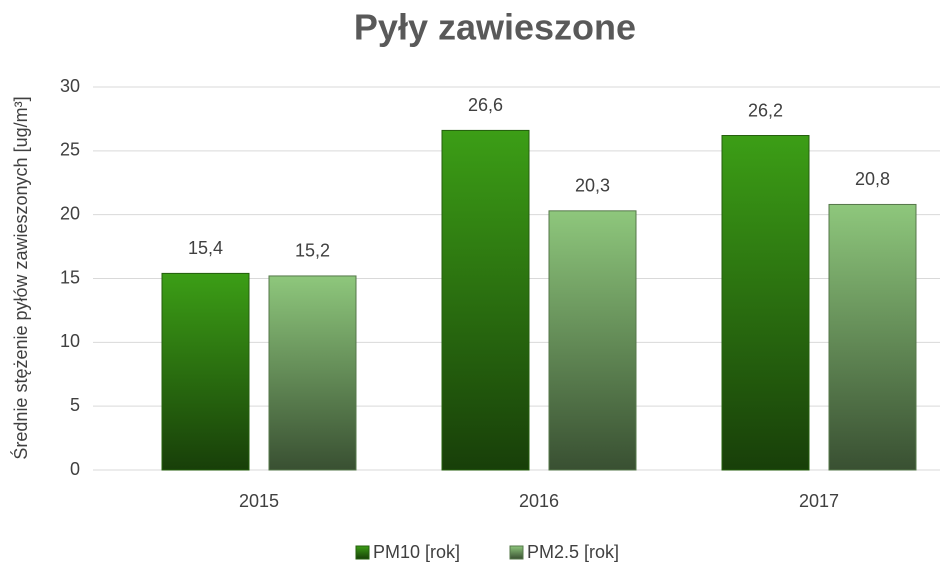 The height and width of the screenshot is (565, 948). Describe the element at coordinates (416, 552) in the screenshot. I see `legend-label: PM10 [rok]` at that location.